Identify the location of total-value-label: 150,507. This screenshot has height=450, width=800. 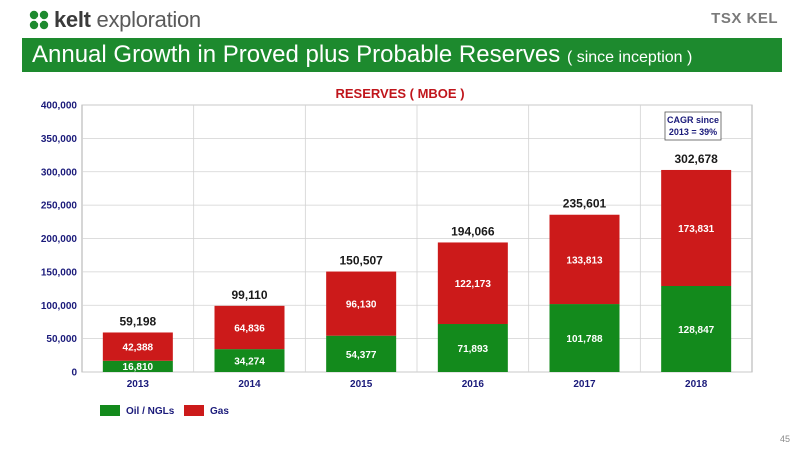
(361, 261).